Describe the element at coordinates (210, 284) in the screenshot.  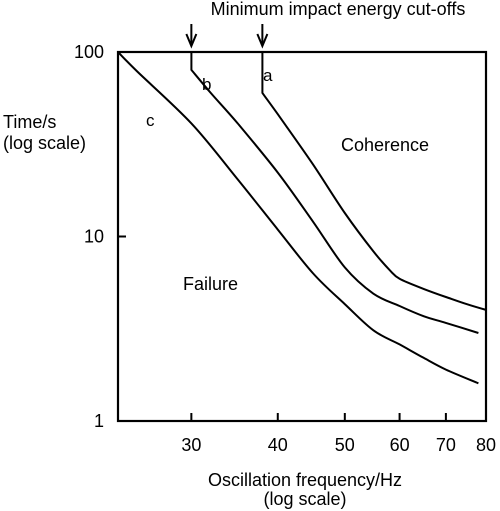
I see `region-label-failure: Failure` at that location.